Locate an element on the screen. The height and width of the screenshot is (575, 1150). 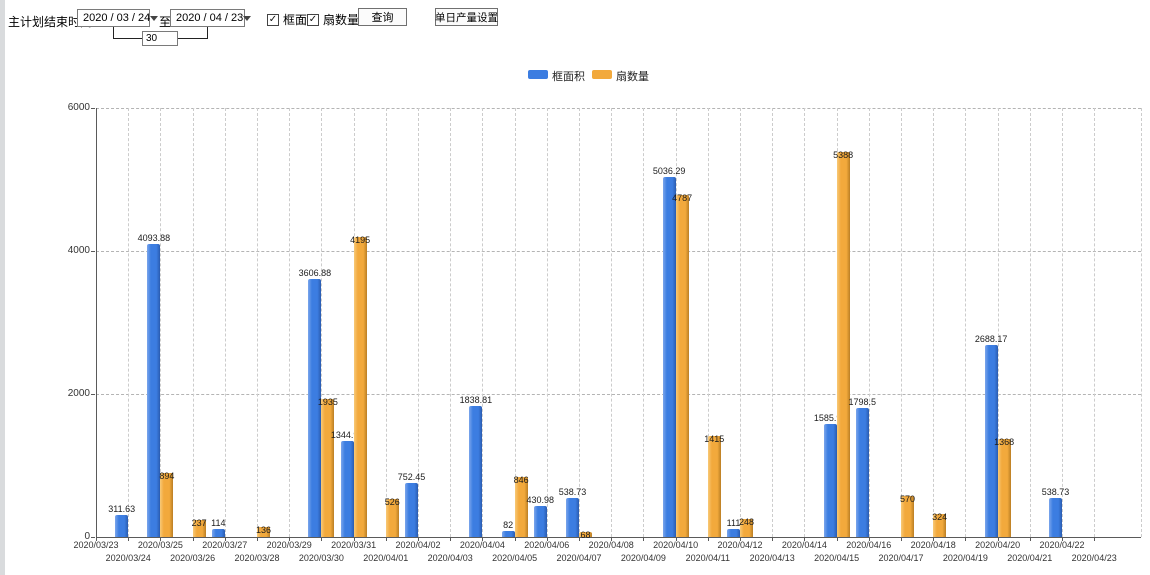
x-tick-label: 2020/04/18 is located at coordinates (933, 545).